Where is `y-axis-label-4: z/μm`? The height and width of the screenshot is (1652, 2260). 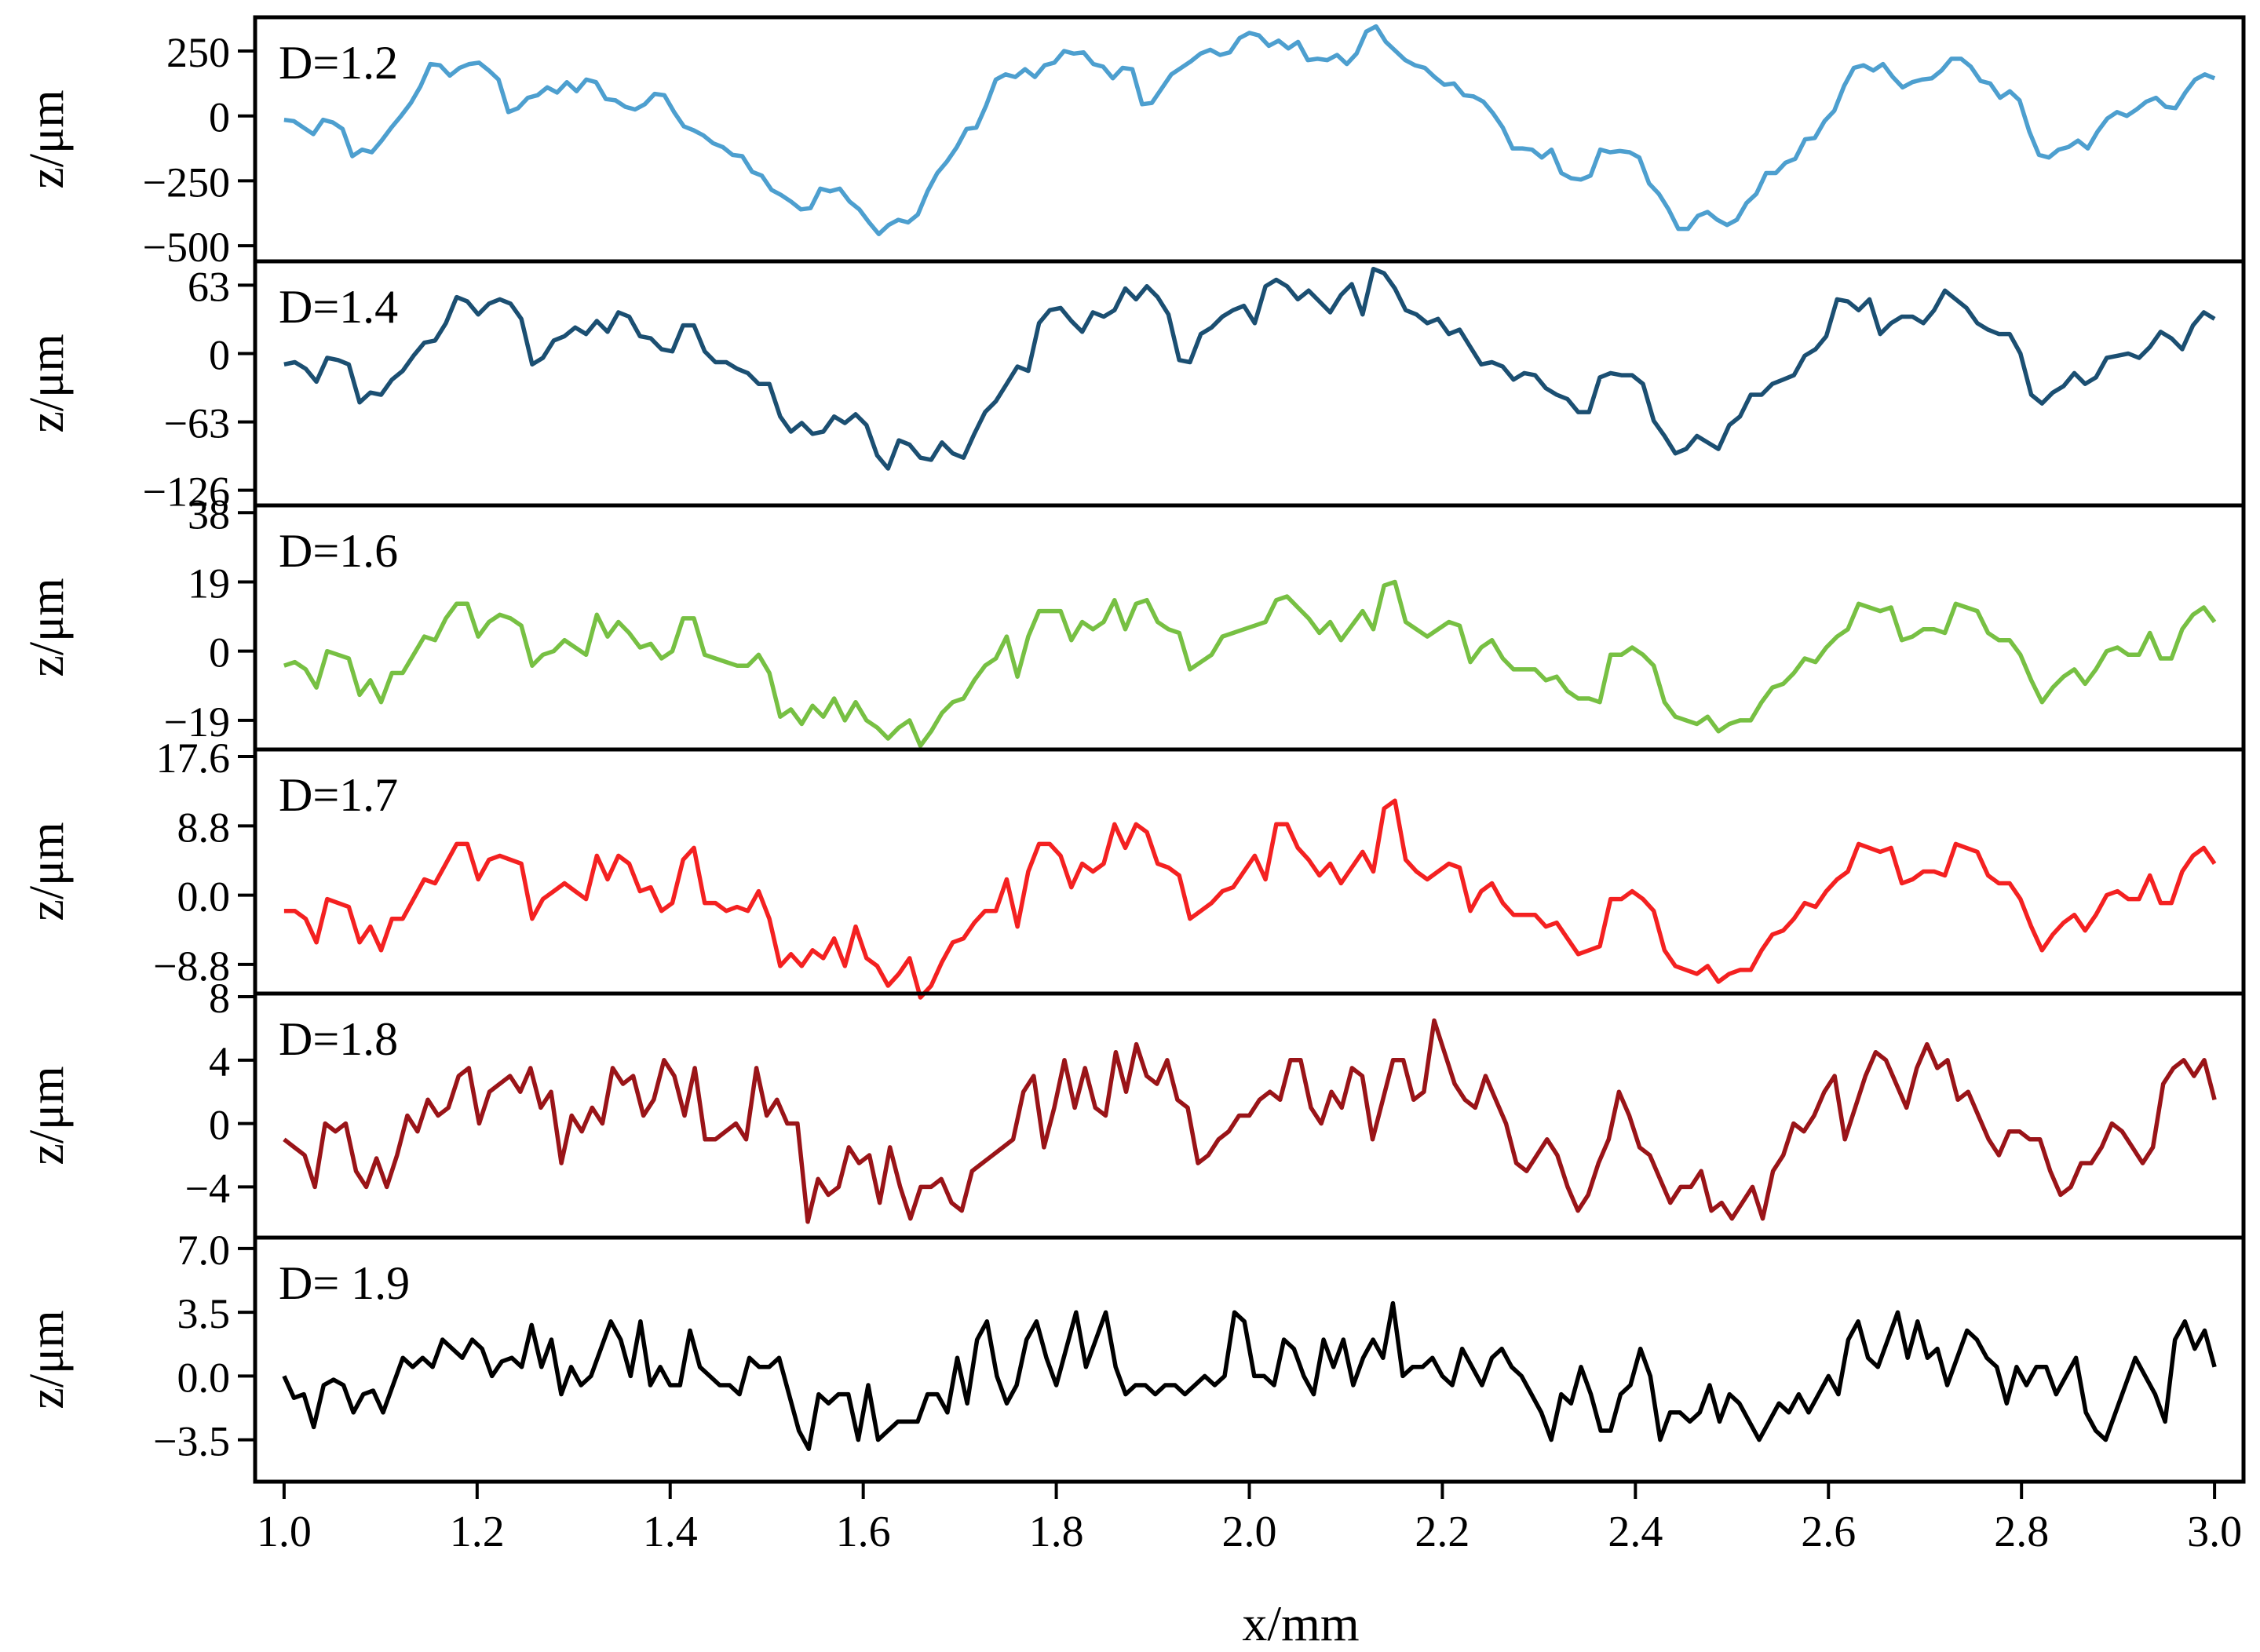
y-axis-label-4: z/μm is located at coordinates (47, 871).